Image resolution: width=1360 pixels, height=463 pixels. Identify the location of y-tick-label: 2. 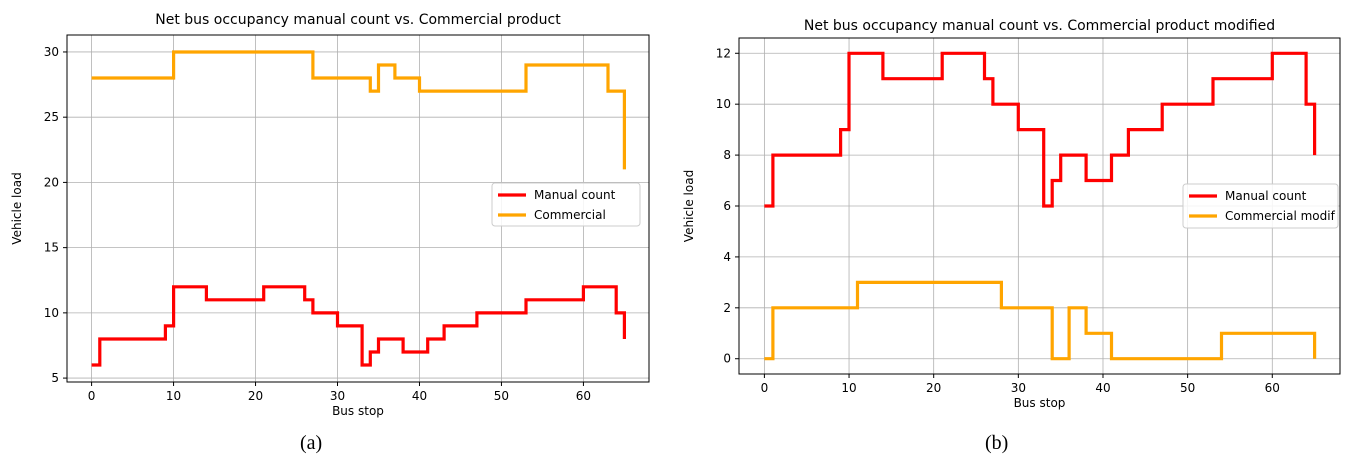
(727, 308).